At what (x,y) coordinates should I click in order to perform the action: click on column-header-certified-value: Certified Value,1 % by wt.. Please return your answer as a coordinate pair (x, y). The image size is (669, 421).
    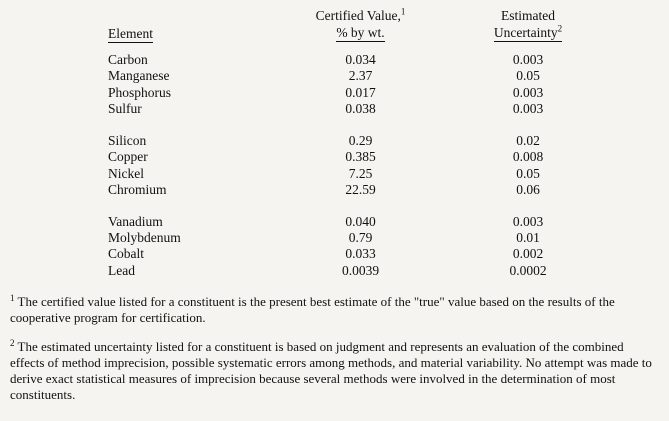
    Looking at the image, I should click on (360, 24).